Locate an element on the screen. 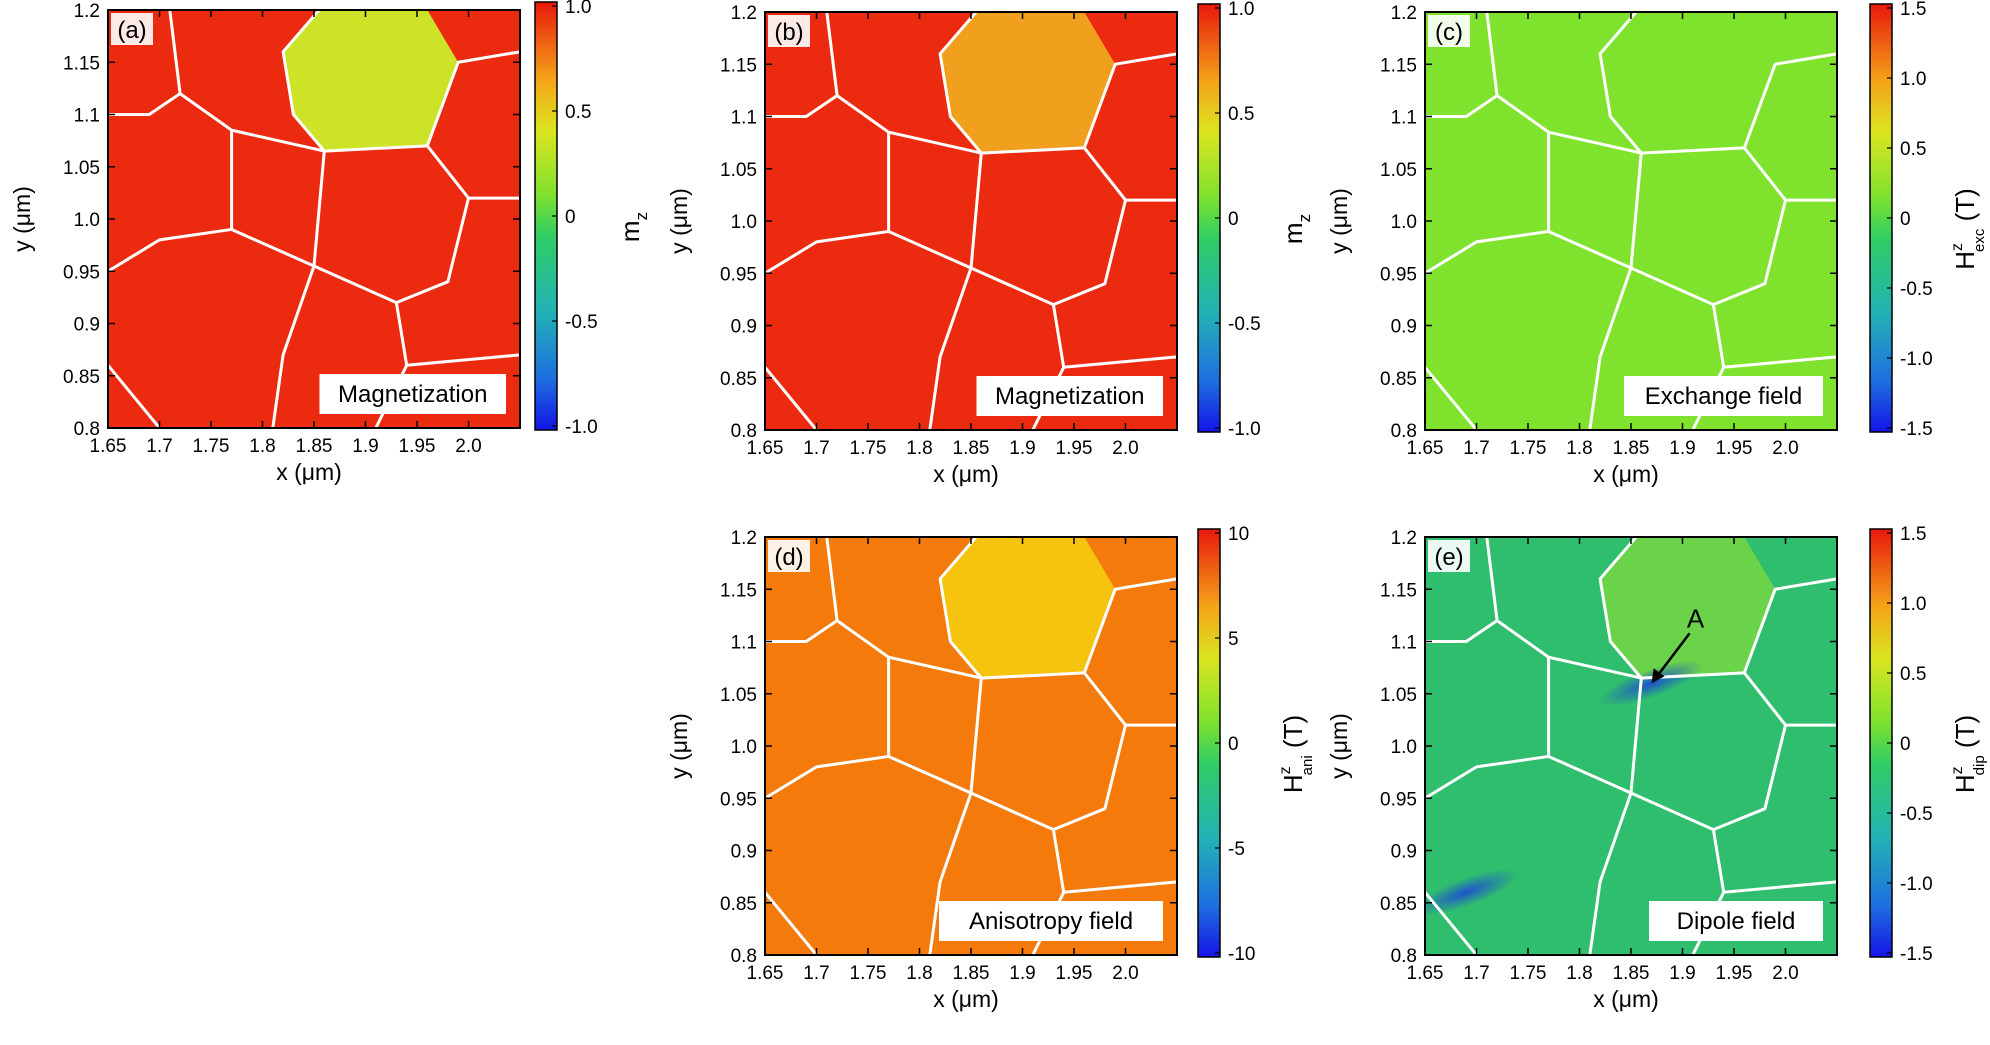 The height and width of the screenshot is (1045, 1990). colorbar-b: 1.0 0.5 0 -0.5 -1.0 mz is located at coordinates (1255, 220).